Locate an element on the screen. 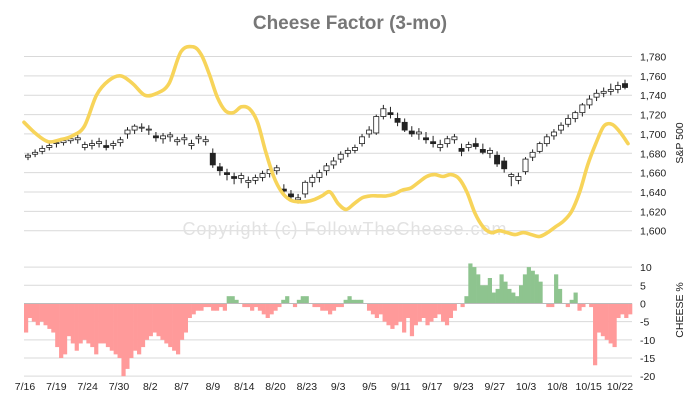 This screenshot has width=700, height=400. upper-axis-title: S&P 500 is located at coordinates (680, 142).